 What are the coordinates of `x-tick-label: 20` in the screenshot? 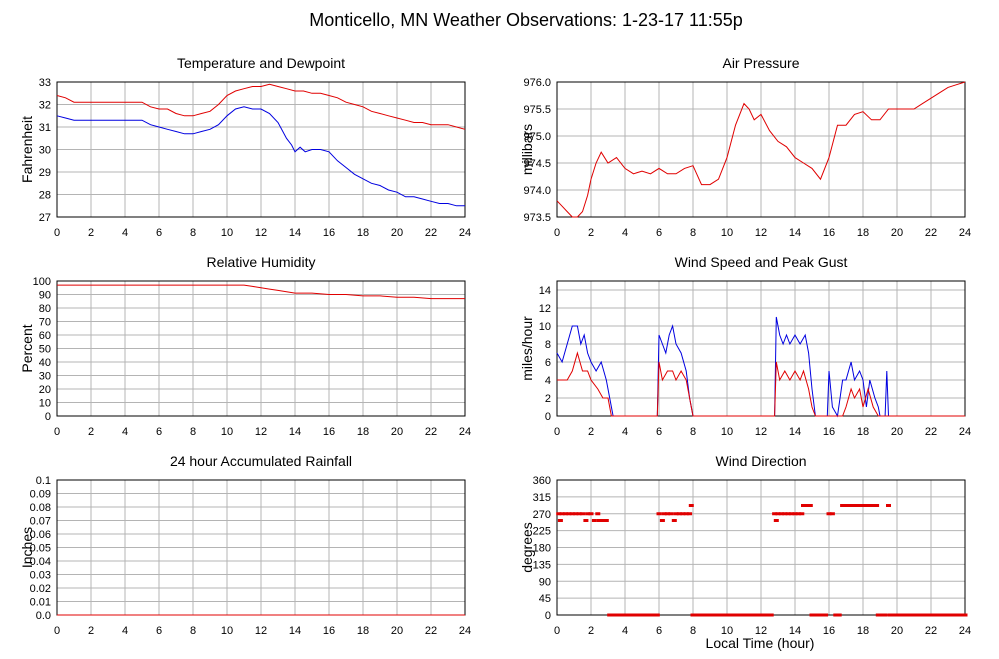 It's located at (397, 631).